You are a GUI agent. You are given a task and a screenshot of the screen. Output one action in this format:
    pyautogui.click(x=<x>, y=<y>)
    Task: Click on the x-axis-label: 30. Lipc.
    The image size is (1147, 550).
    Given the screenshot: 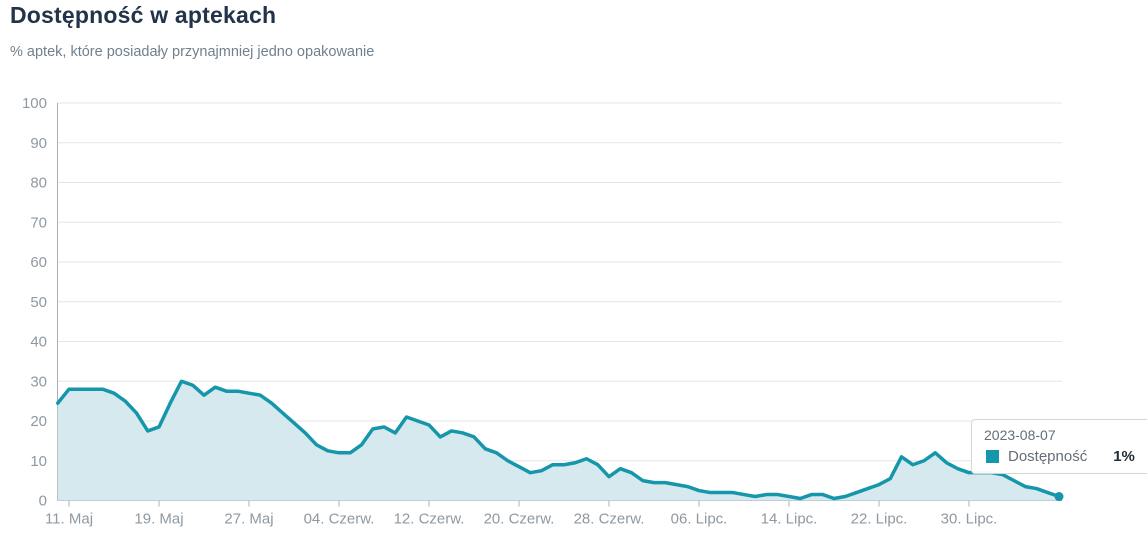 What is the action you would take?
    pyautogui.click(x=969, y=519)
    